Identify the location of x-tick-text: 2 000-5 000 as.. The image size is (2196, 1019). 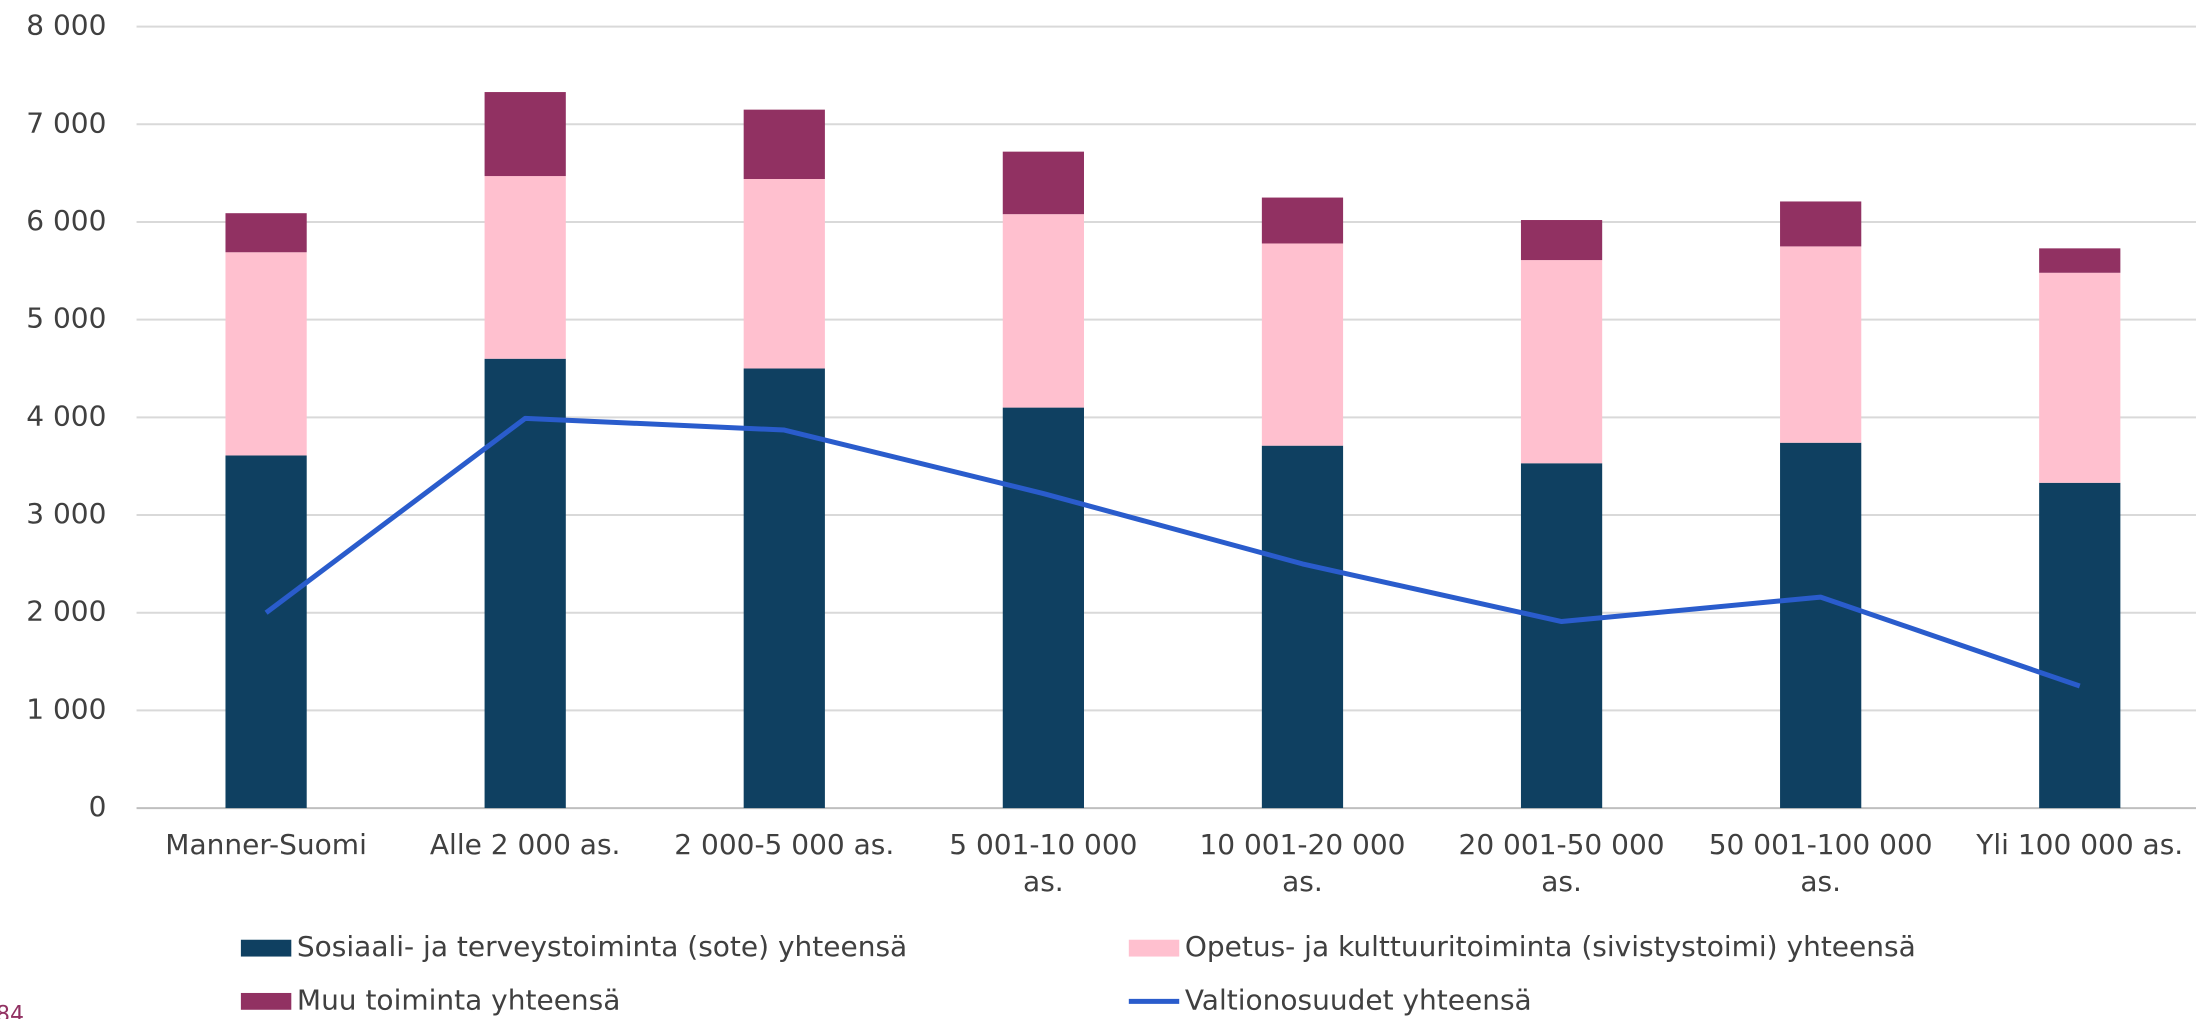
(784, 845).